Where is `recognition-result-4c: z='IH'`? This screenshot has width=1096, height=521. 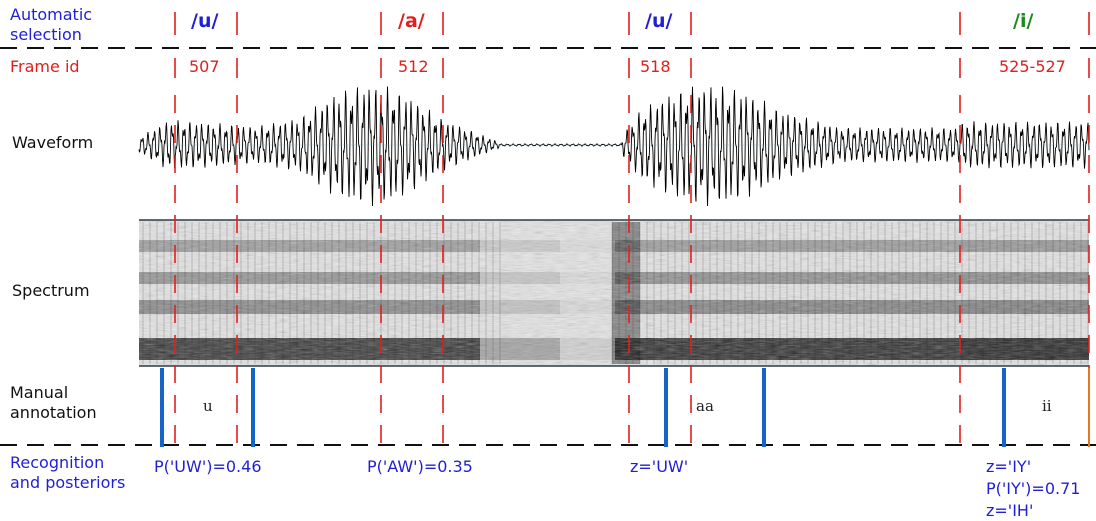 recognition-result-4c: z='IH' is located at coordinates (1010, 510).